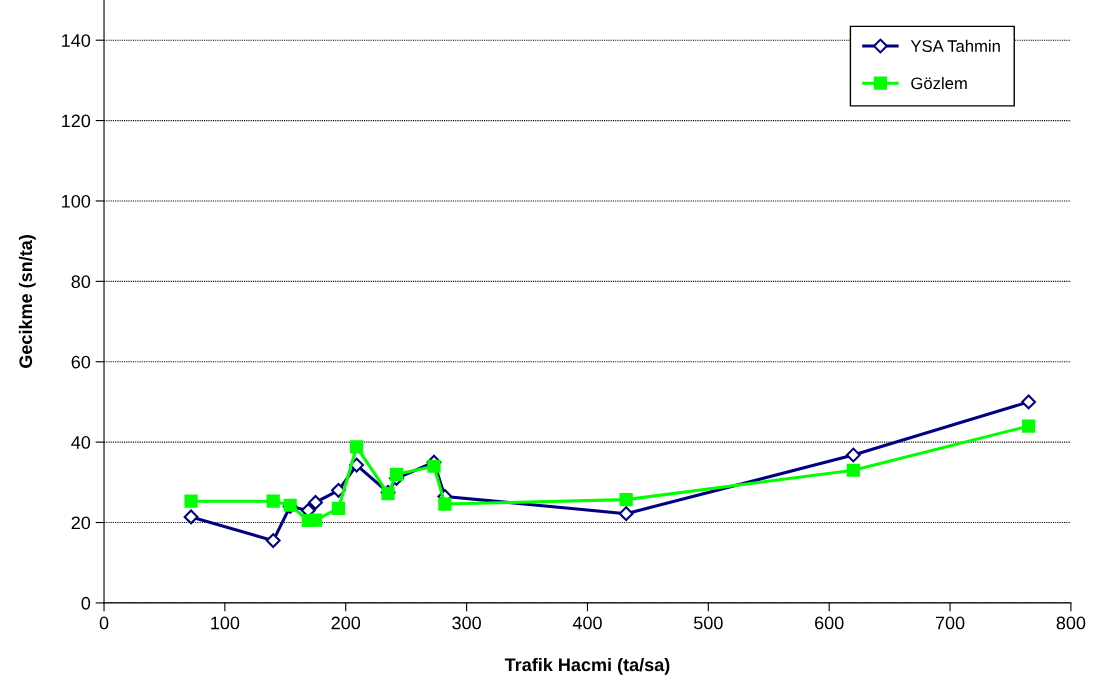 The width and height of the screenshot is (1095, 693). Describe the element at coordinates (225, 623) in the screenshot. I see `x-tick-label: 100` at that location.